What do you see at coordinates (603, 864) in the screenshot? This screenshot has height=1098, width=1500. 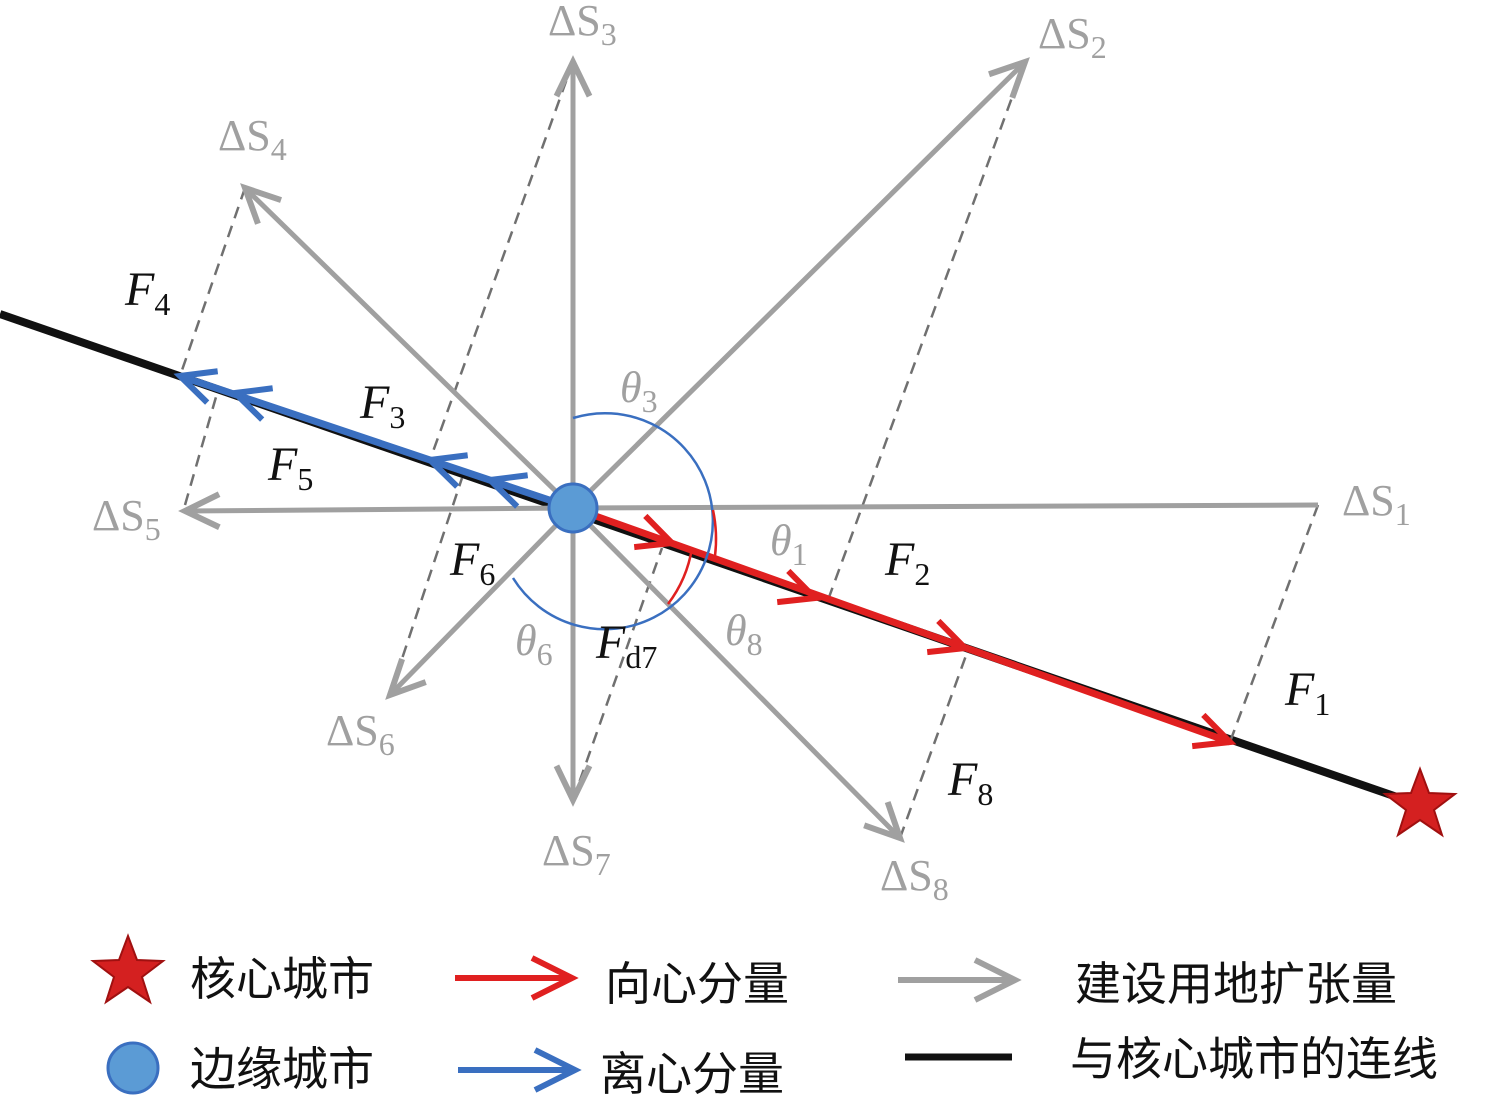 I see `expansion-label-7-subscript: 7` at bounding box center [603, 864].